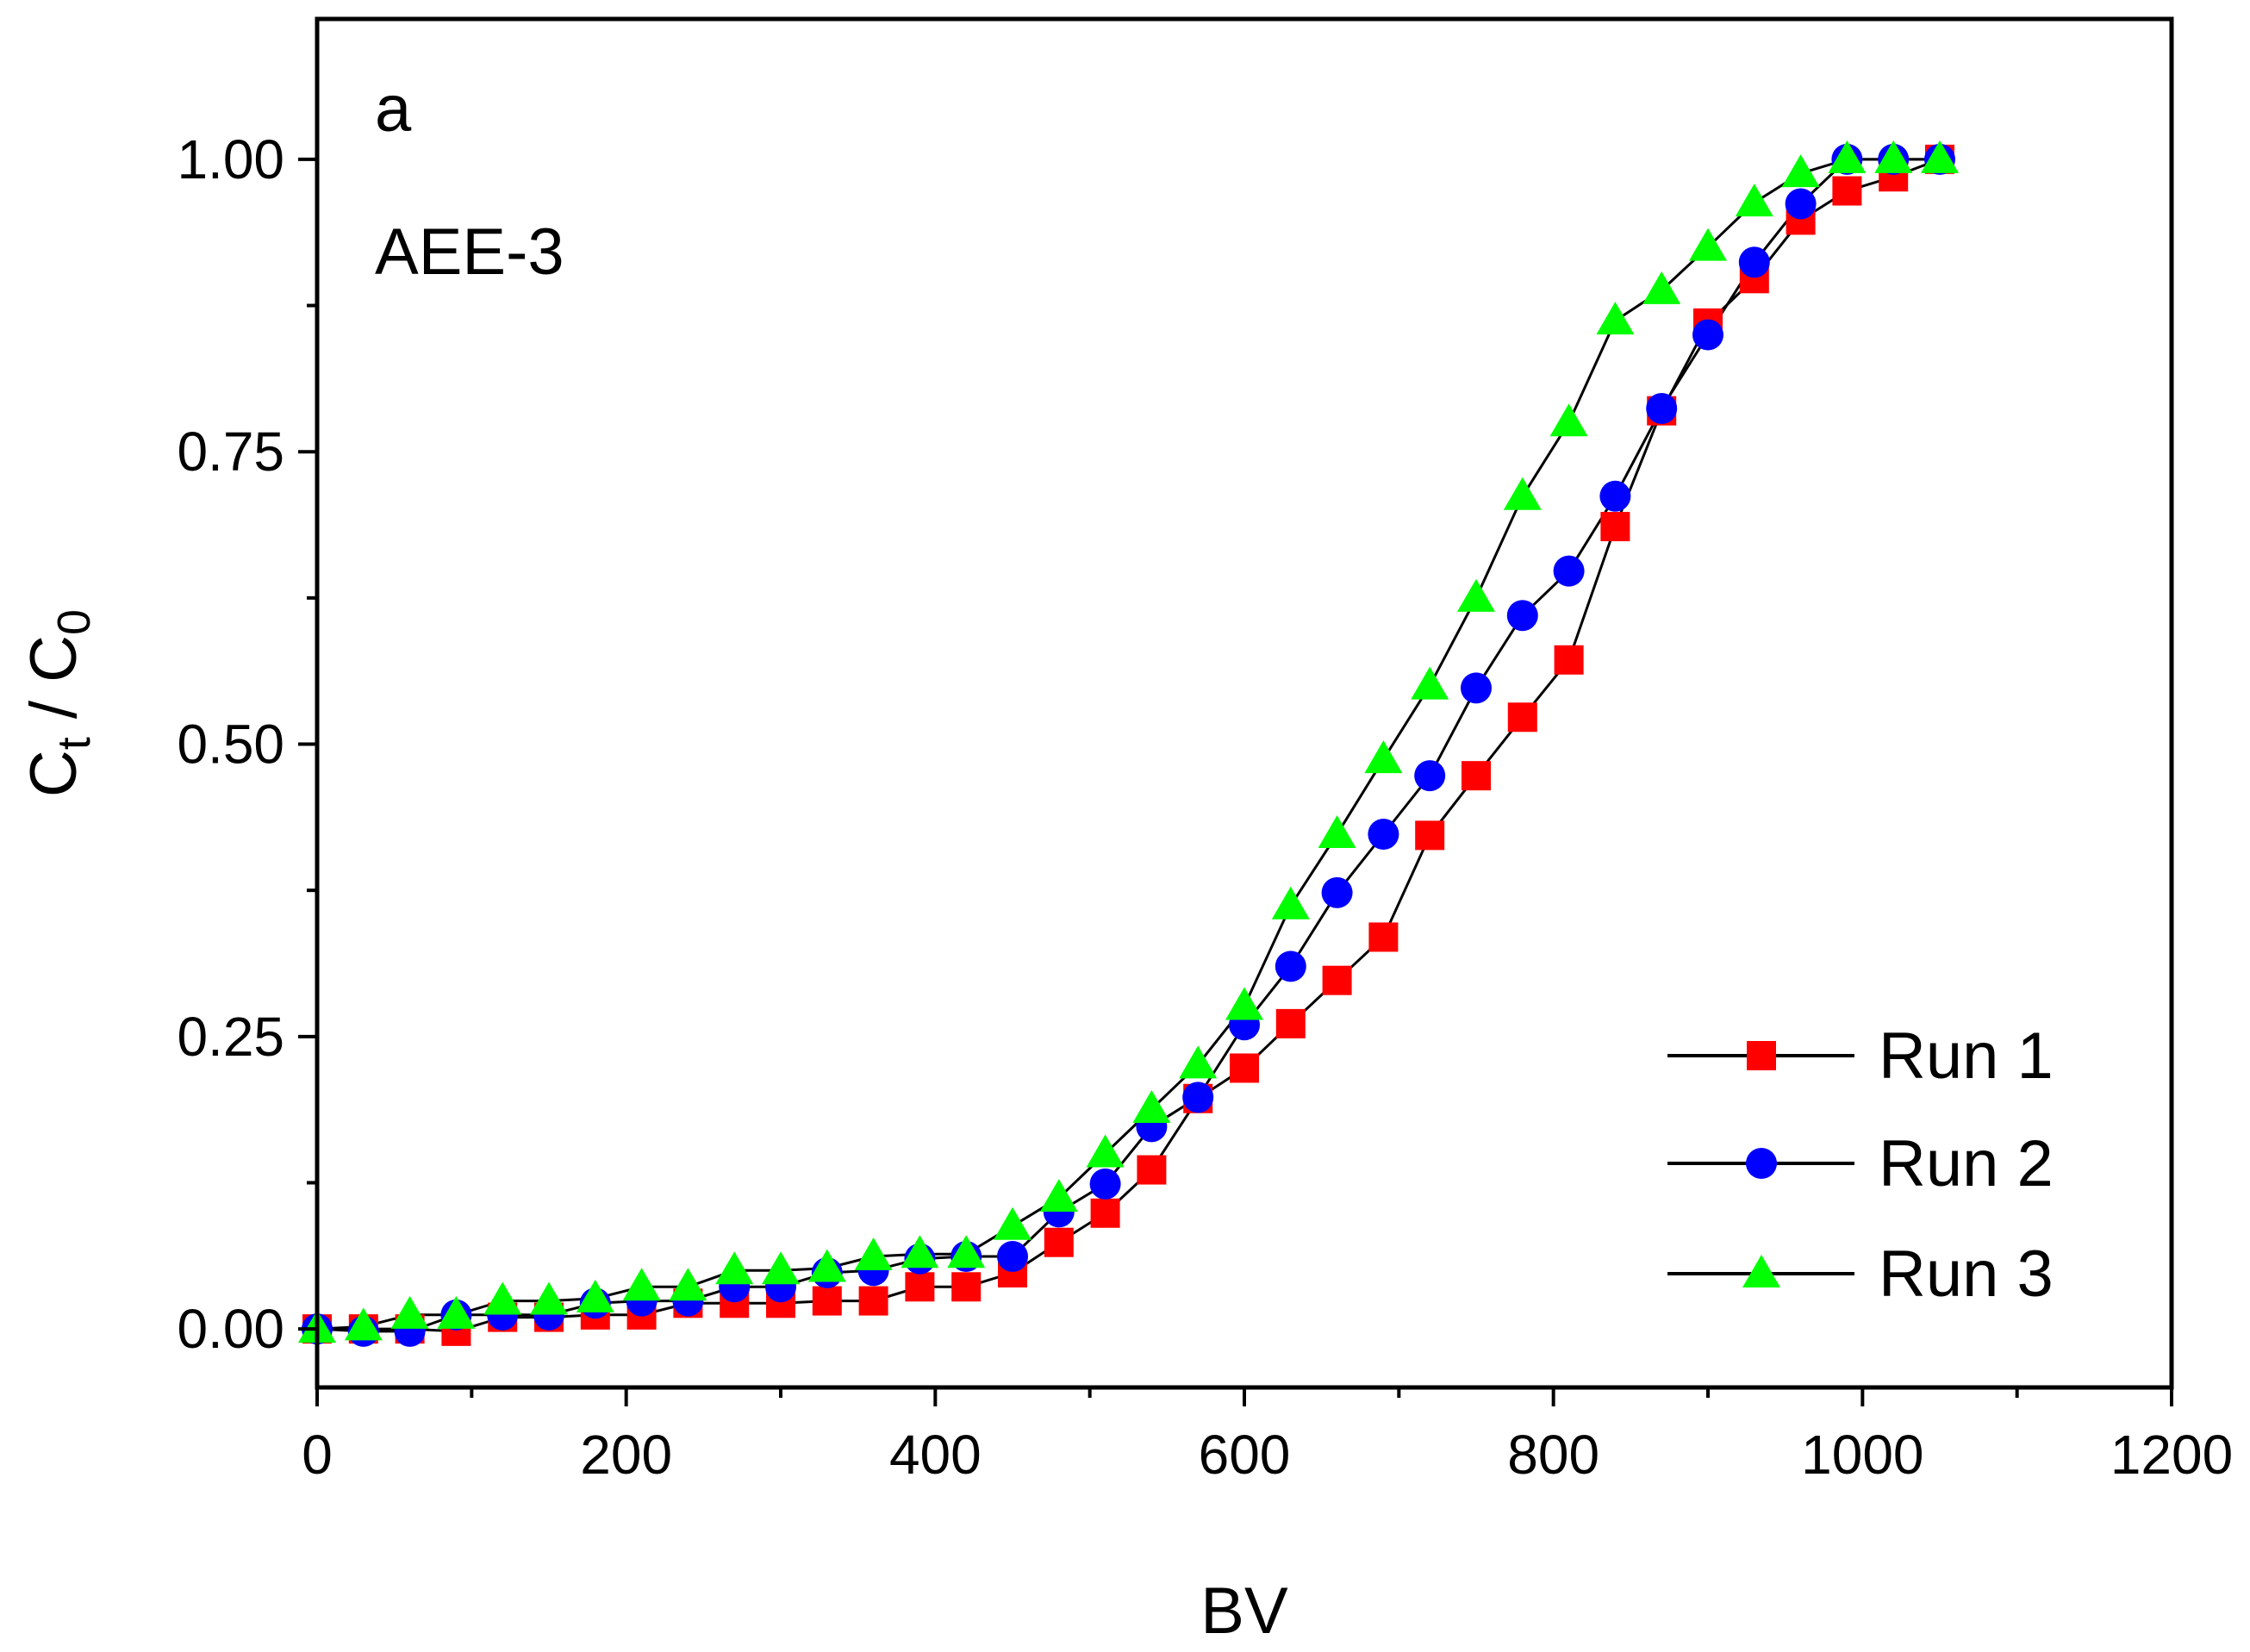 This screenshot has height=1652, width=2250. What do you see at coordinates (74, 622) in the screenshot?
I see `y-axis-title-sub-0: 0` at bounding box center [74, 622].